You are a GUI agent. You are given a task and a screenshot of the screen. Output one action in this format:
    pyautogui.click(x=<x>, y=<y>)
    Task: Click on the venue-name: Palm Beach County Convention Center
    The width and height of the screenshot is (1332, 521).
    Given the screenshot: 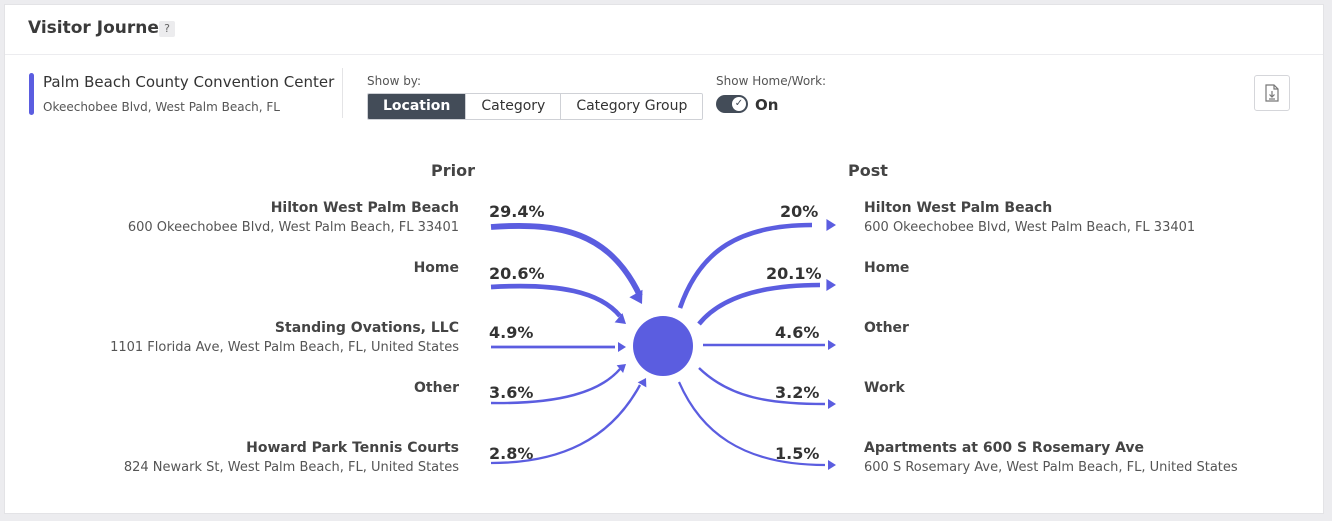 What is the action you would take?
    pyautogui.click(x=189, y=82)
    